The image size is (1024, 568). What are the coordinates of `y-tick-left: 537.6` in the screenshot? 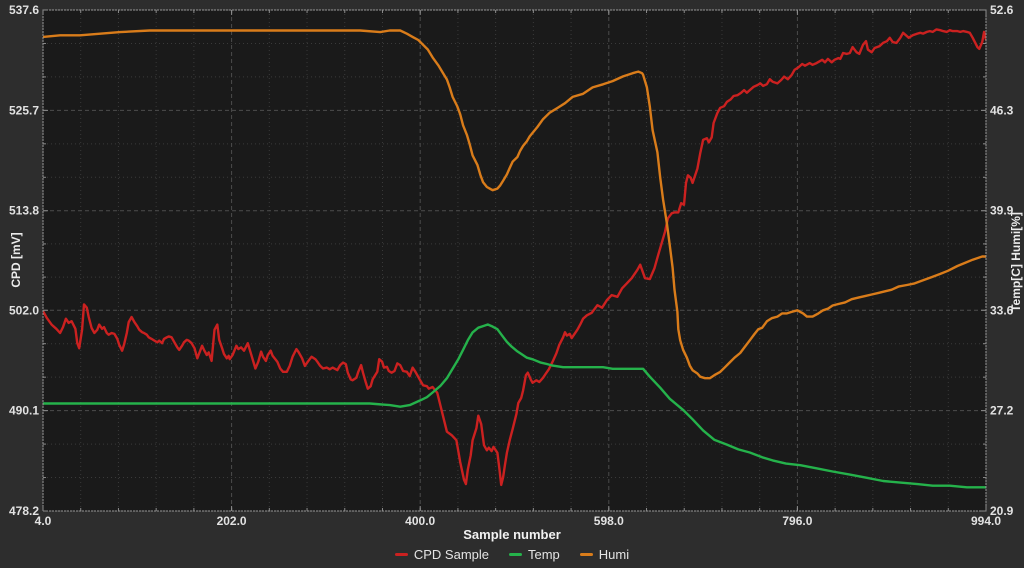 It's located at (24, 10).